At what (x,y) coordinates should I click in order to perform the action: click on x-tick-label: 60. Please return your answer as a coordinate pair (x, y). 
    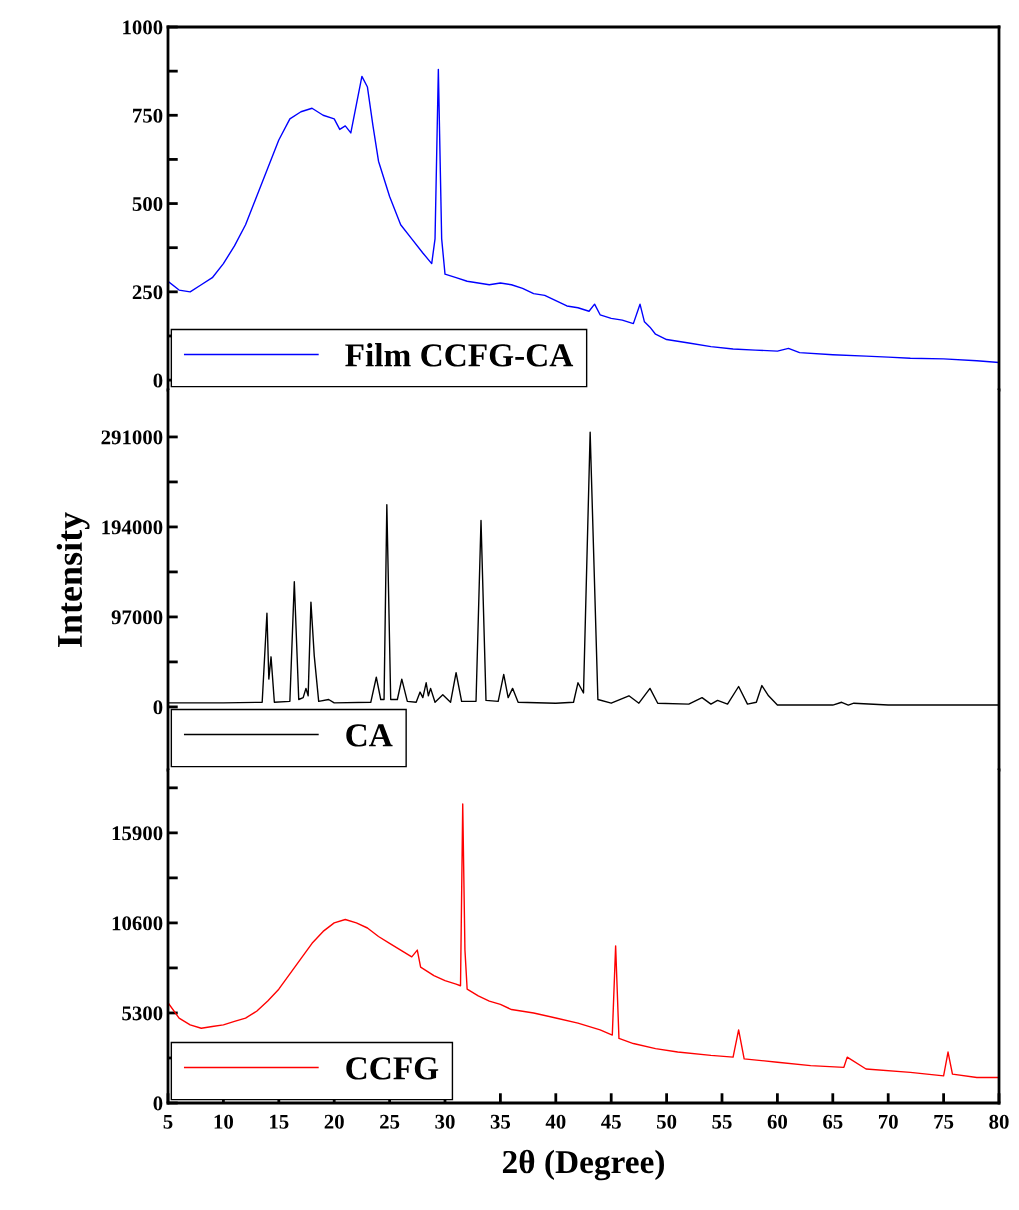
    Looking at the image, I should click on (777, 1121).